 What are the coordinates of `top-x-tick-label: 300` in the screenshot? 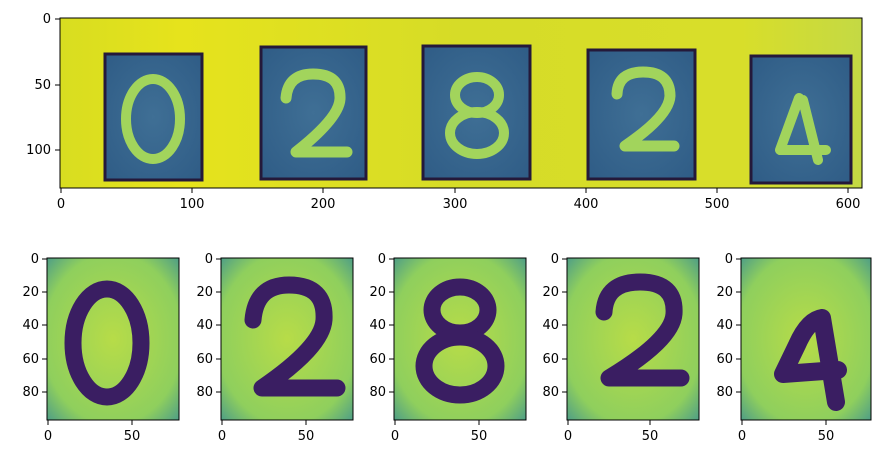 It's located at (455, 204).